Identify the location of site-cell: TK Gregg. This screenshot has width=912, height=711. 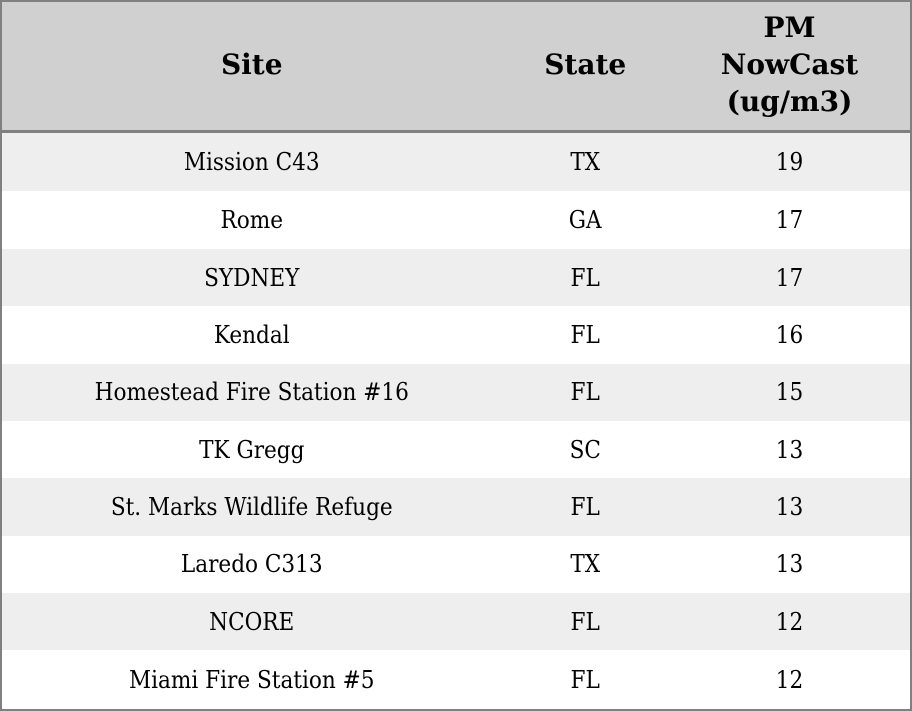
(252, 449).